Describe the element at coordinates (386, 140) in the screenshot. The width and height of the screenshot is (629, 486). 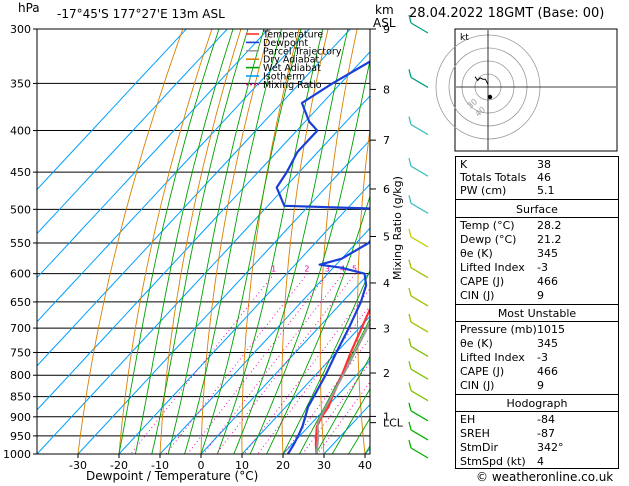
I see `km-tick-label: 7` at that location.